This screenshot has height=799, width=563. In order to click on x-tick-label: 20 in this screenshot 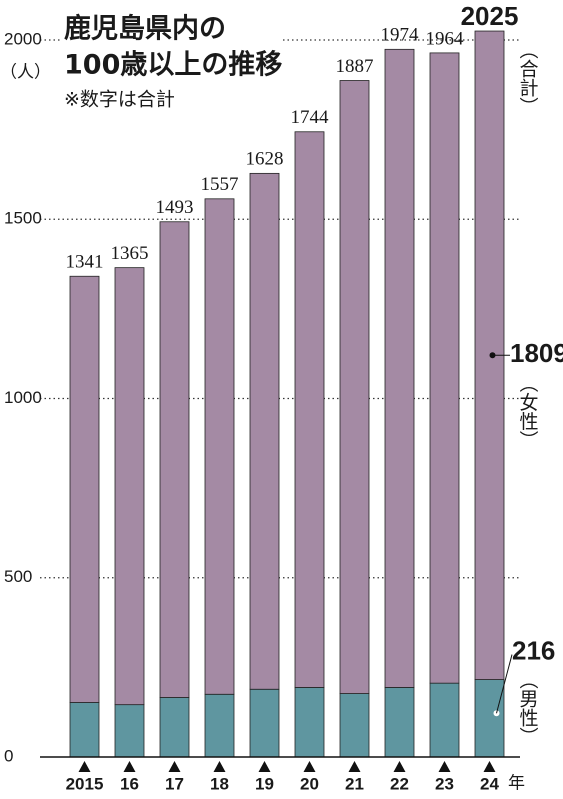, I will do `click(309, 783)`.